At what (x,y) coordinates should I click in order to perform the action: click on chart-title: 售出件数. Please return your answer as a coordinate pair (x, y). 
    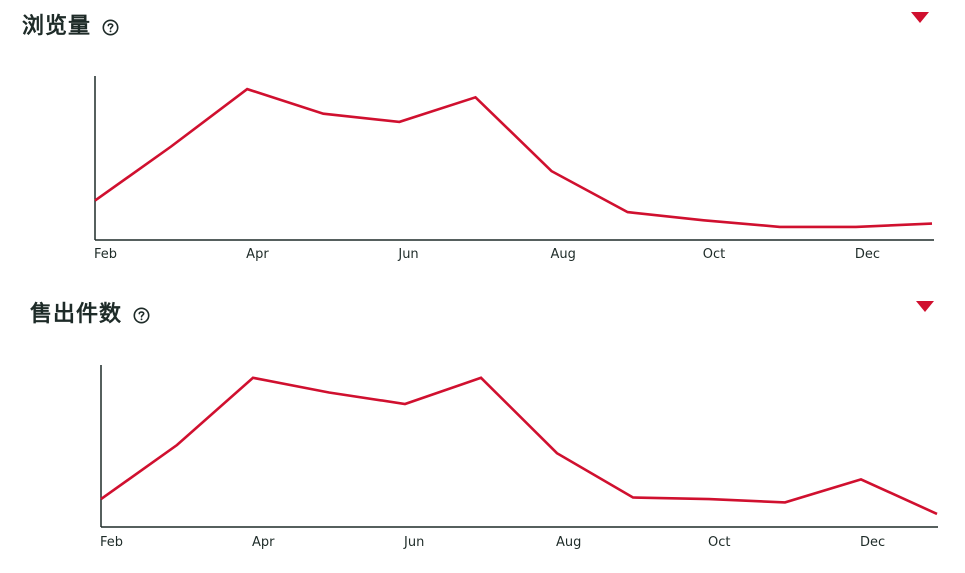
    Looking at the image, I should click on (76, 314).